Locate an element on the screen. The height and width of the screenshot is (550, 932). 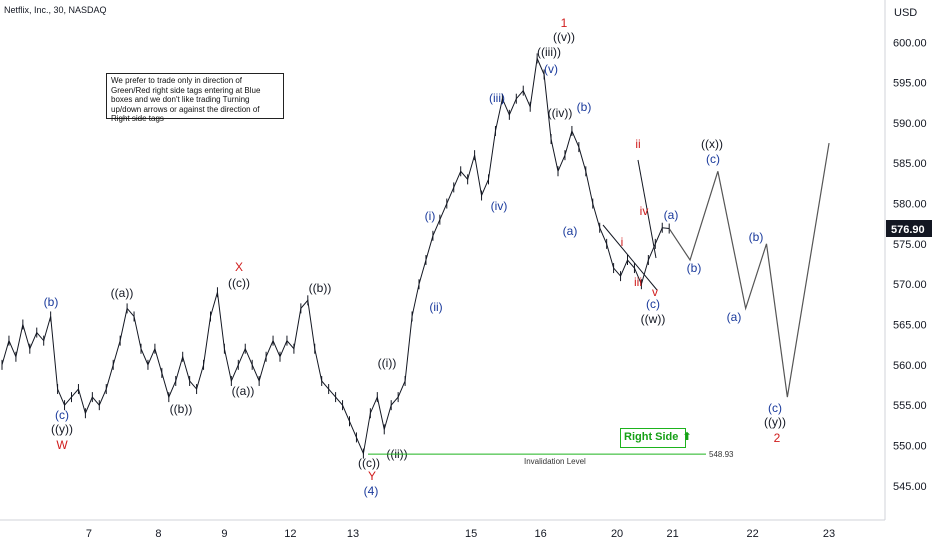
x-tick-label: 15 is located at coordinates (471, 534).